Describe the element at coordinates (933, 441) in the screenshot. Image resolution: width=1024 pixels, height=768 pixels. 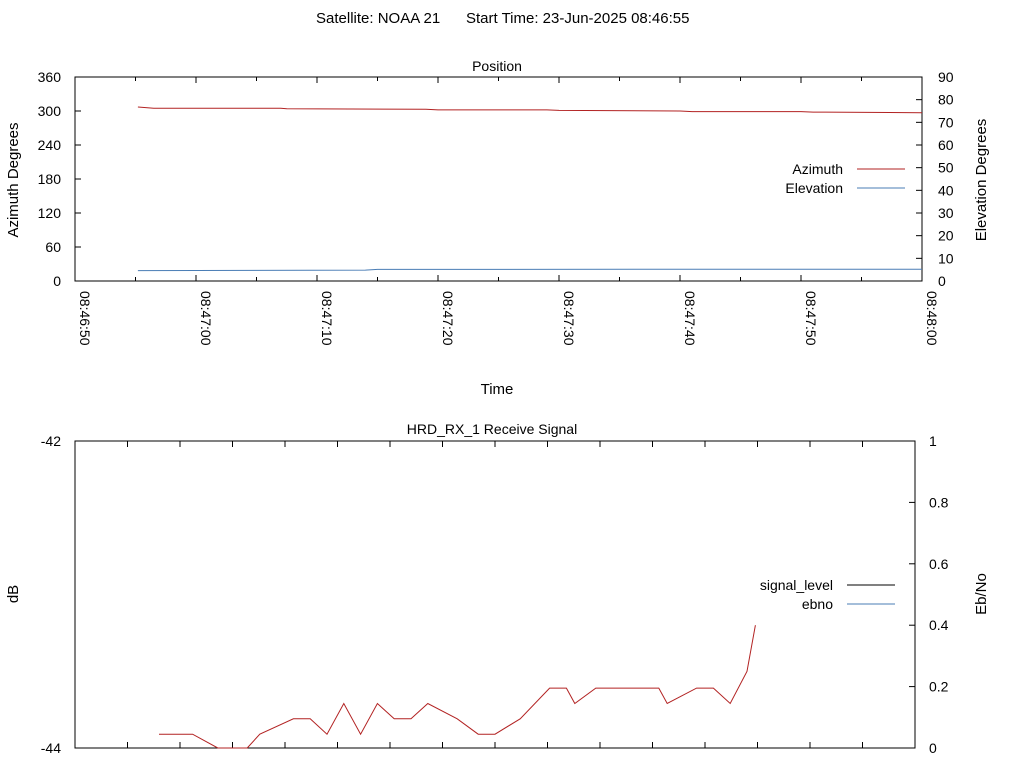
I see `chart2-right-tick-label: 1` at that location.